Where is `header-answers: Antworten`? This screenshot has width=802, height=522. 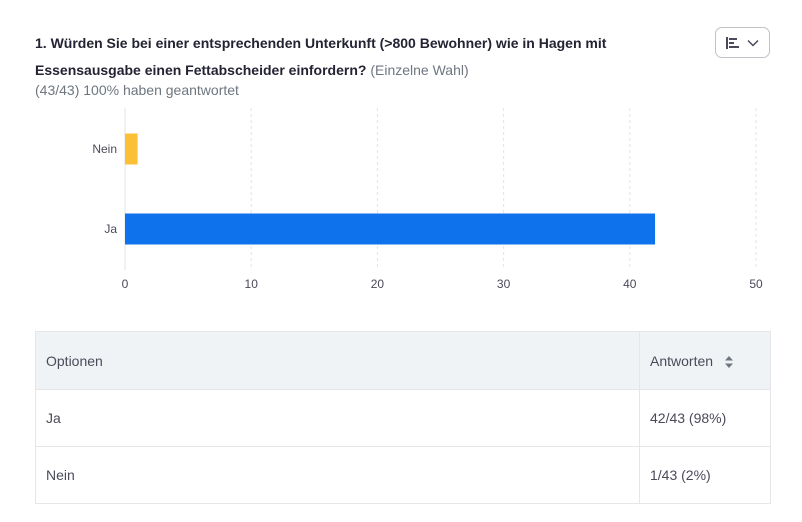
header-answers: Antworten is located at coordinates (705, 360).